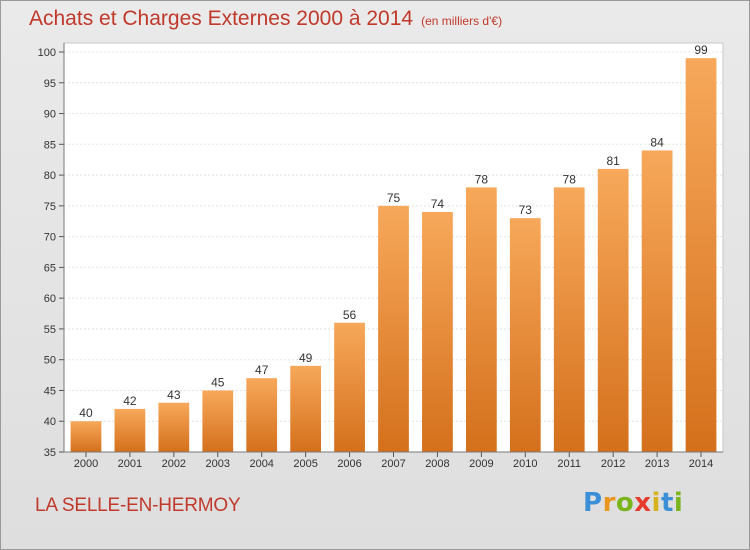 Image resolution: width=750 pixels, height=550 pixels. I want to click on value-label: 74, so click(438, 204).